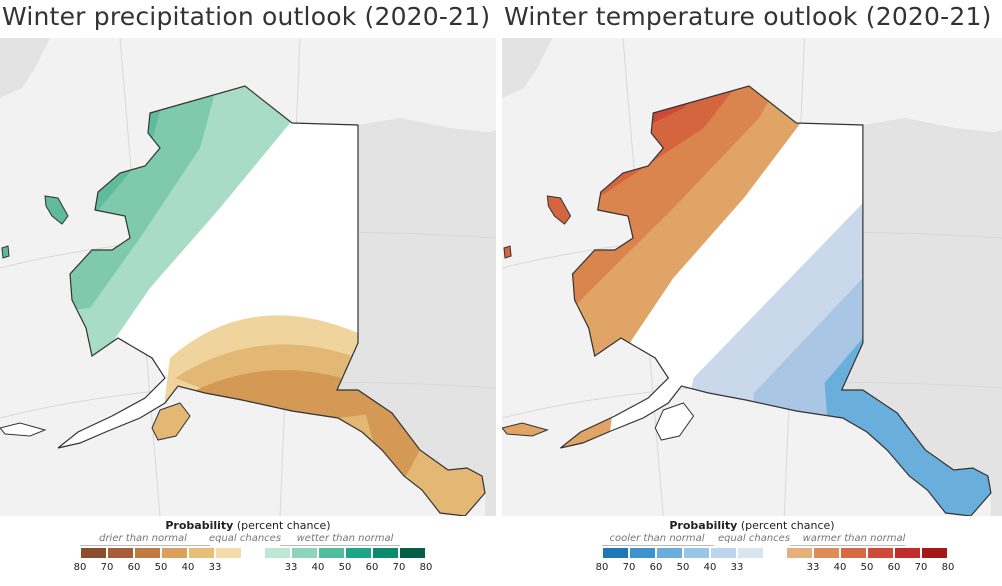 This screenshot has width=1002, height=586. I want to click on legend-warmer-label: warmer than normal, so click(854, 538).